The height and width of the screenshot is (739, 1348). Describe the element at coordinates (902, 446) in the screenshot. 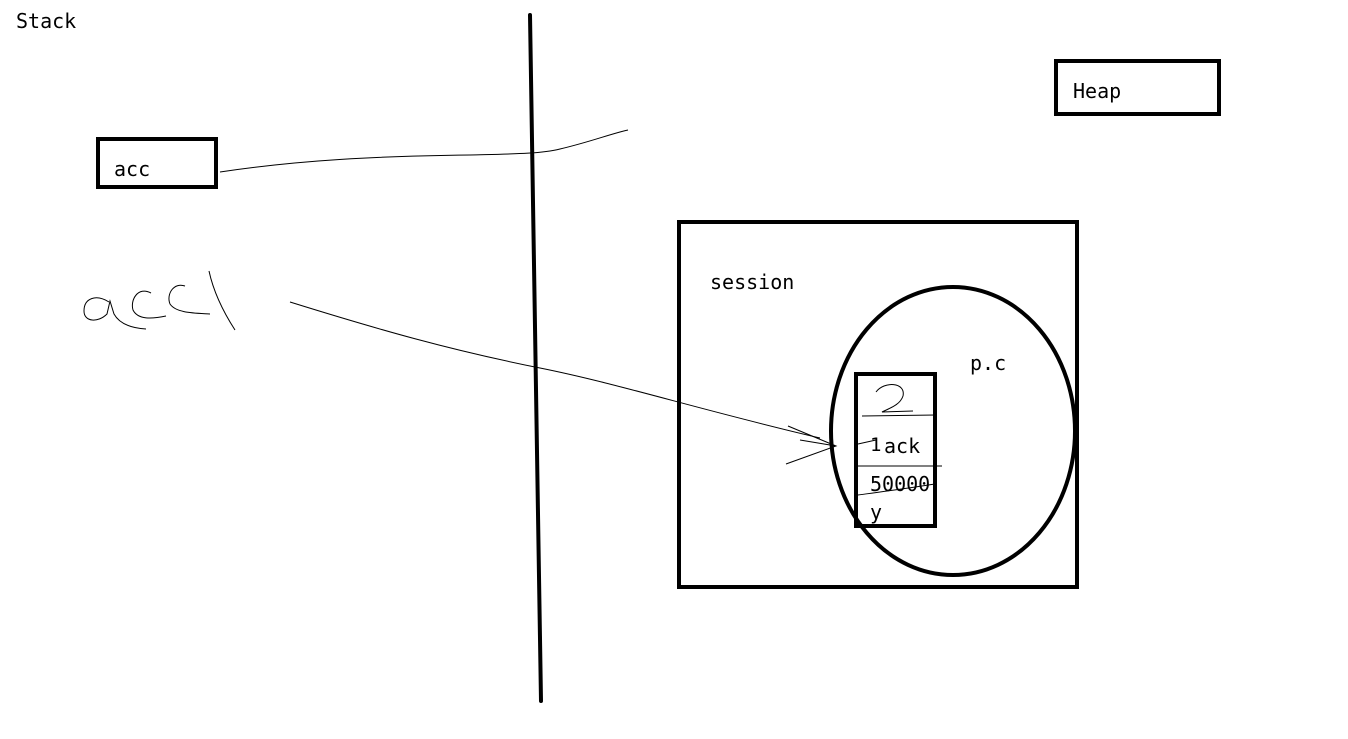

I see `entity-name-value: ack` at that location.